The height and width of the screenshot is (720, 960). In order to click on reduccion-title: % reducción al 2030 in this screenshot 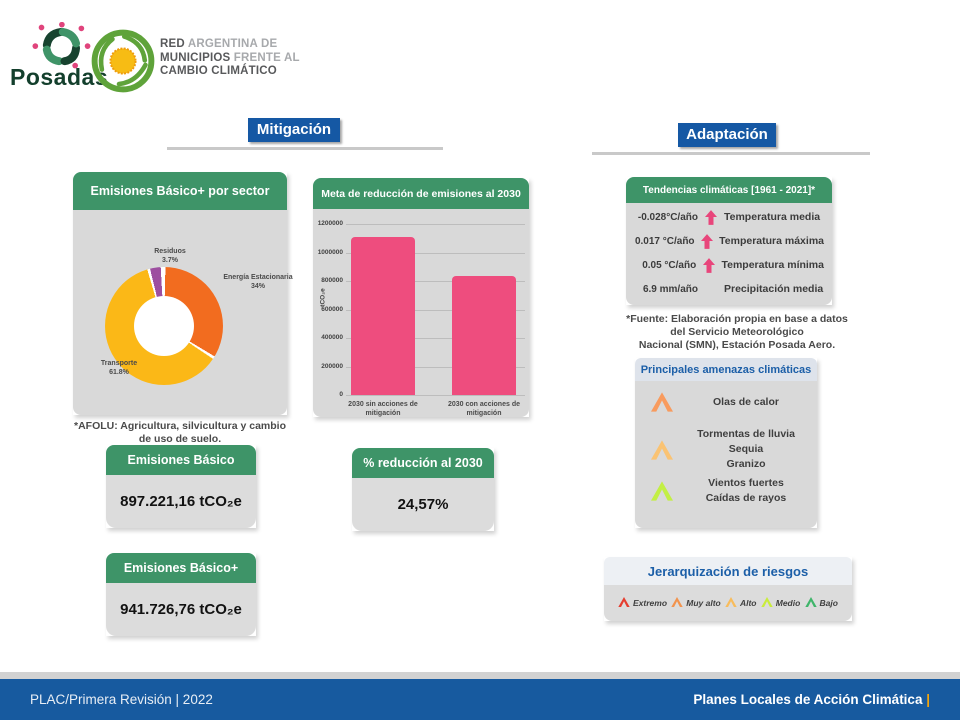, I will do `click(423, 463)`.